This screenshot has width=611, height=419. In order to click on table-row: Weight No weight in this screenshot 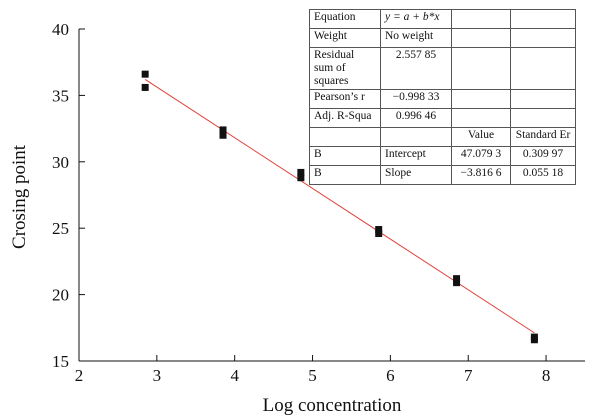, I will do `click(442, 38)`.